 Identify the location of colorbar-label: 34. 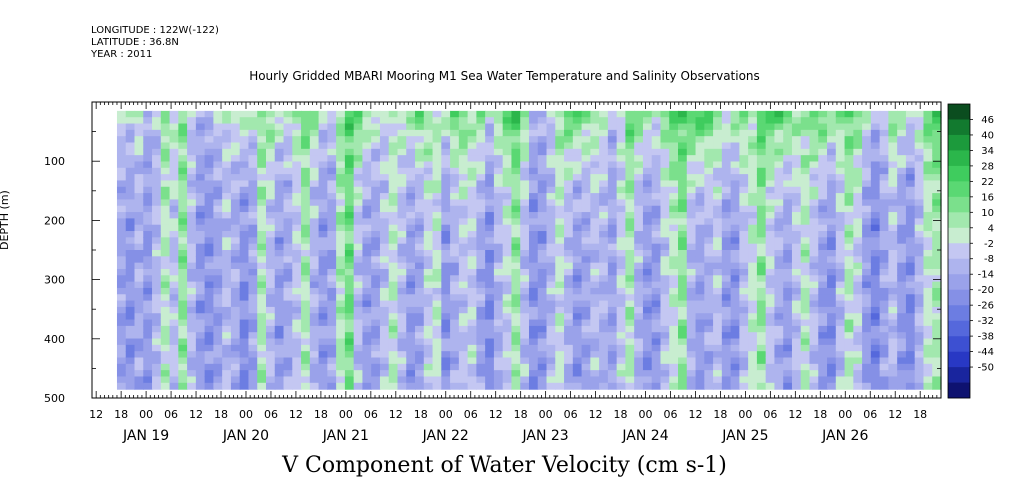
(987, 151).